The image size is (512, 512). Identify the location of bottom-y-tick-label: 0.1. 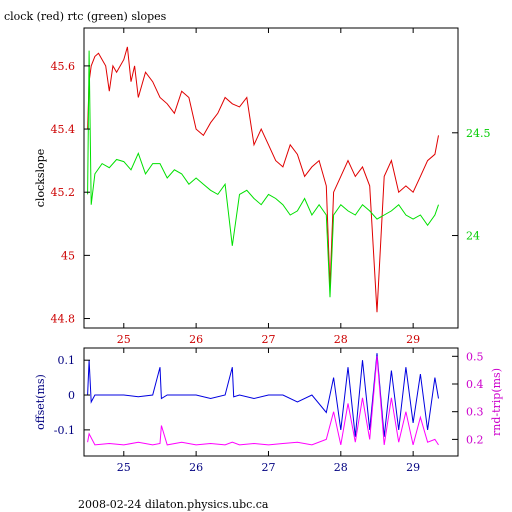
(67, 360).